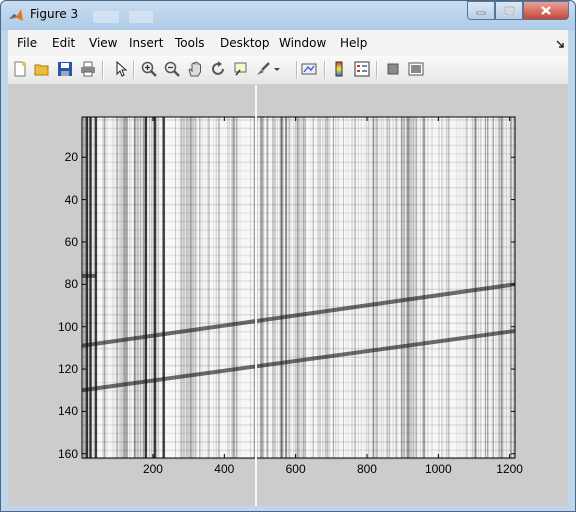 The height and width of the screenshot is (512, 576). What do you see at coordinates (288, 15) in the screenshot?
I see `title-bar: Figure 3` at bounding box center [288, 15].